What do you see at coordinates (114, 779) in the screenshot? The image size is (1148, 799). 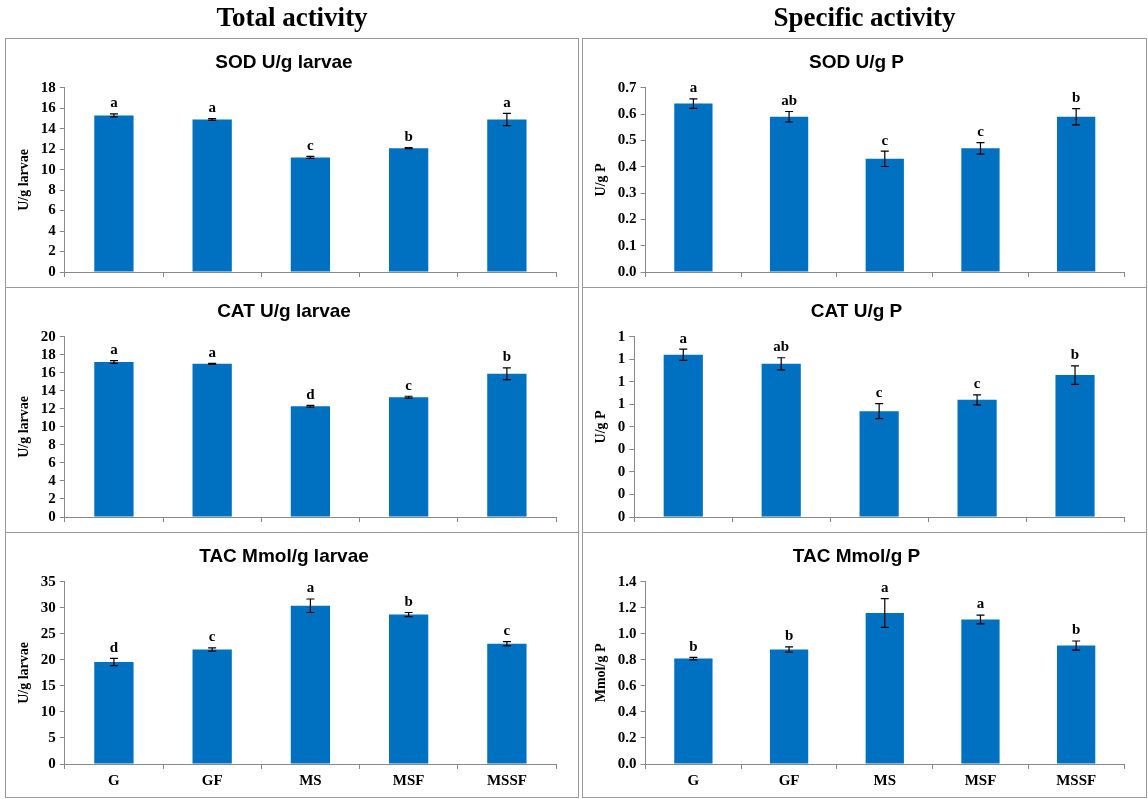 I see `x-tick-label: G` at bounding box center [114, 779].